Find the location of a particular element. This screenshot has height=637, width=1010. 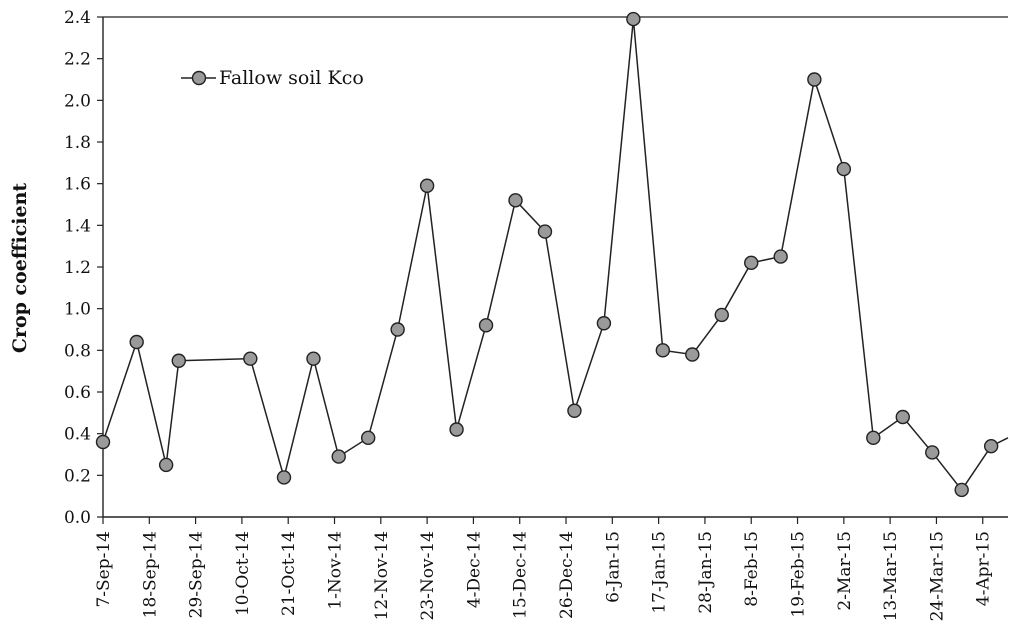

legend-label: Fallow soil Kco is located at coordinates (291, 78).